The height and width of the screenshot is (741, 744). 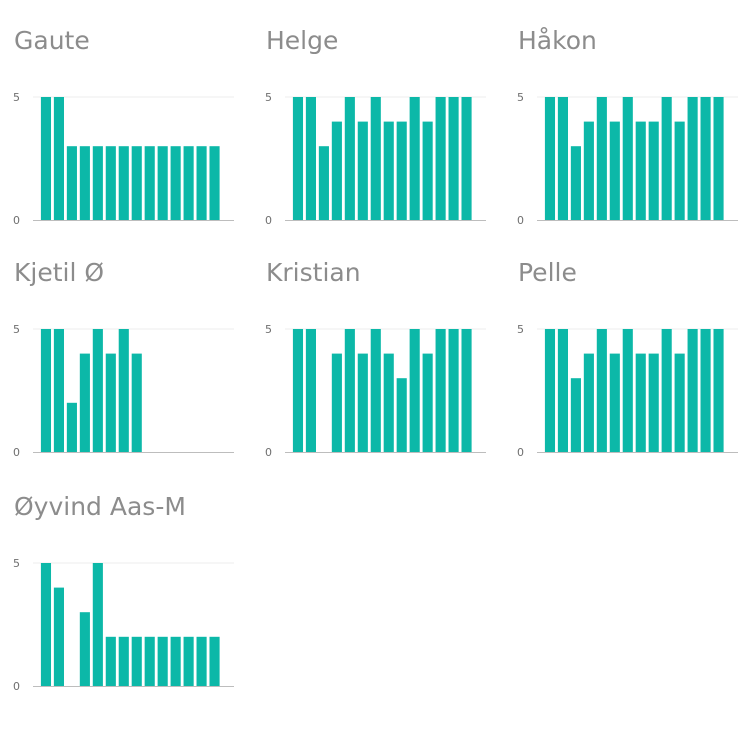 I want to click on chart-panel: Håkon 05010, so click(x=624, y=116).